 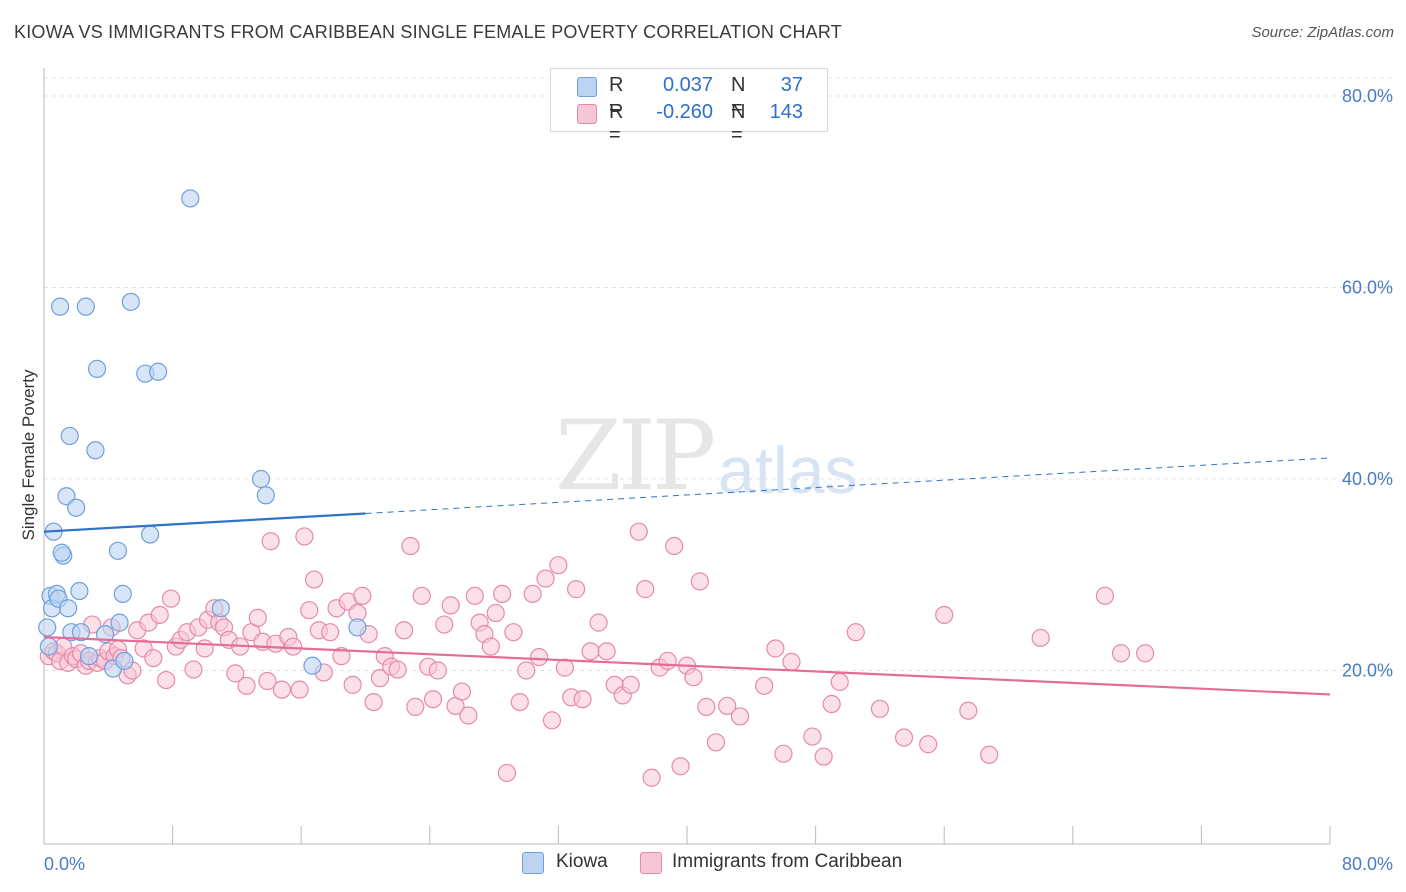 What do you see at coordinates (635, 456) in the screenshot?
I see `watermark-zip: ZIP` at bounding box center [635, 456].